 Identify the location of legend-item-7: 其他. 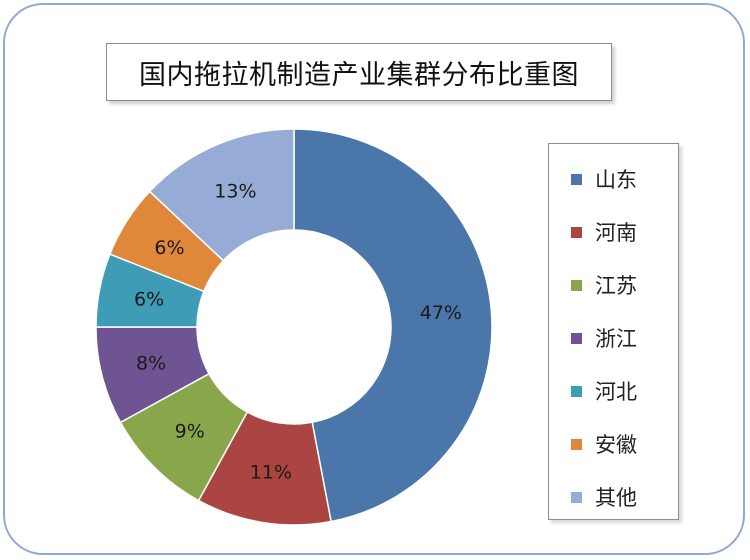
(604, 497).